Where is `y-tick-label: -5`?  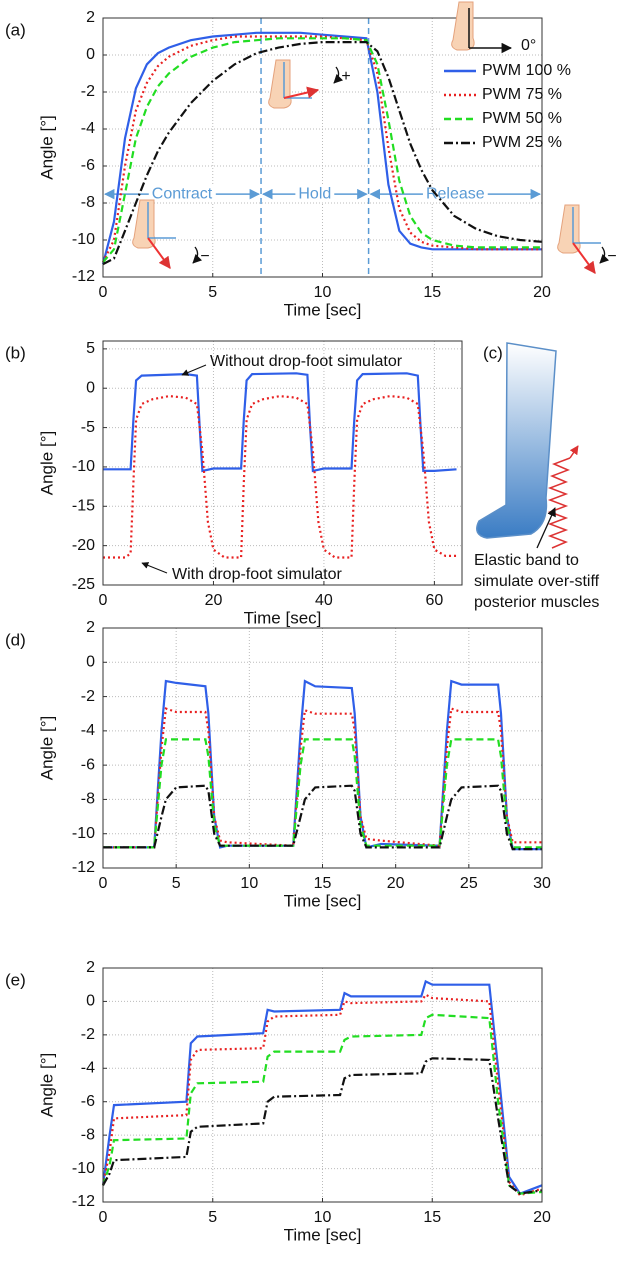 y-tick-label: -5 is located at coordinates (88, 427).